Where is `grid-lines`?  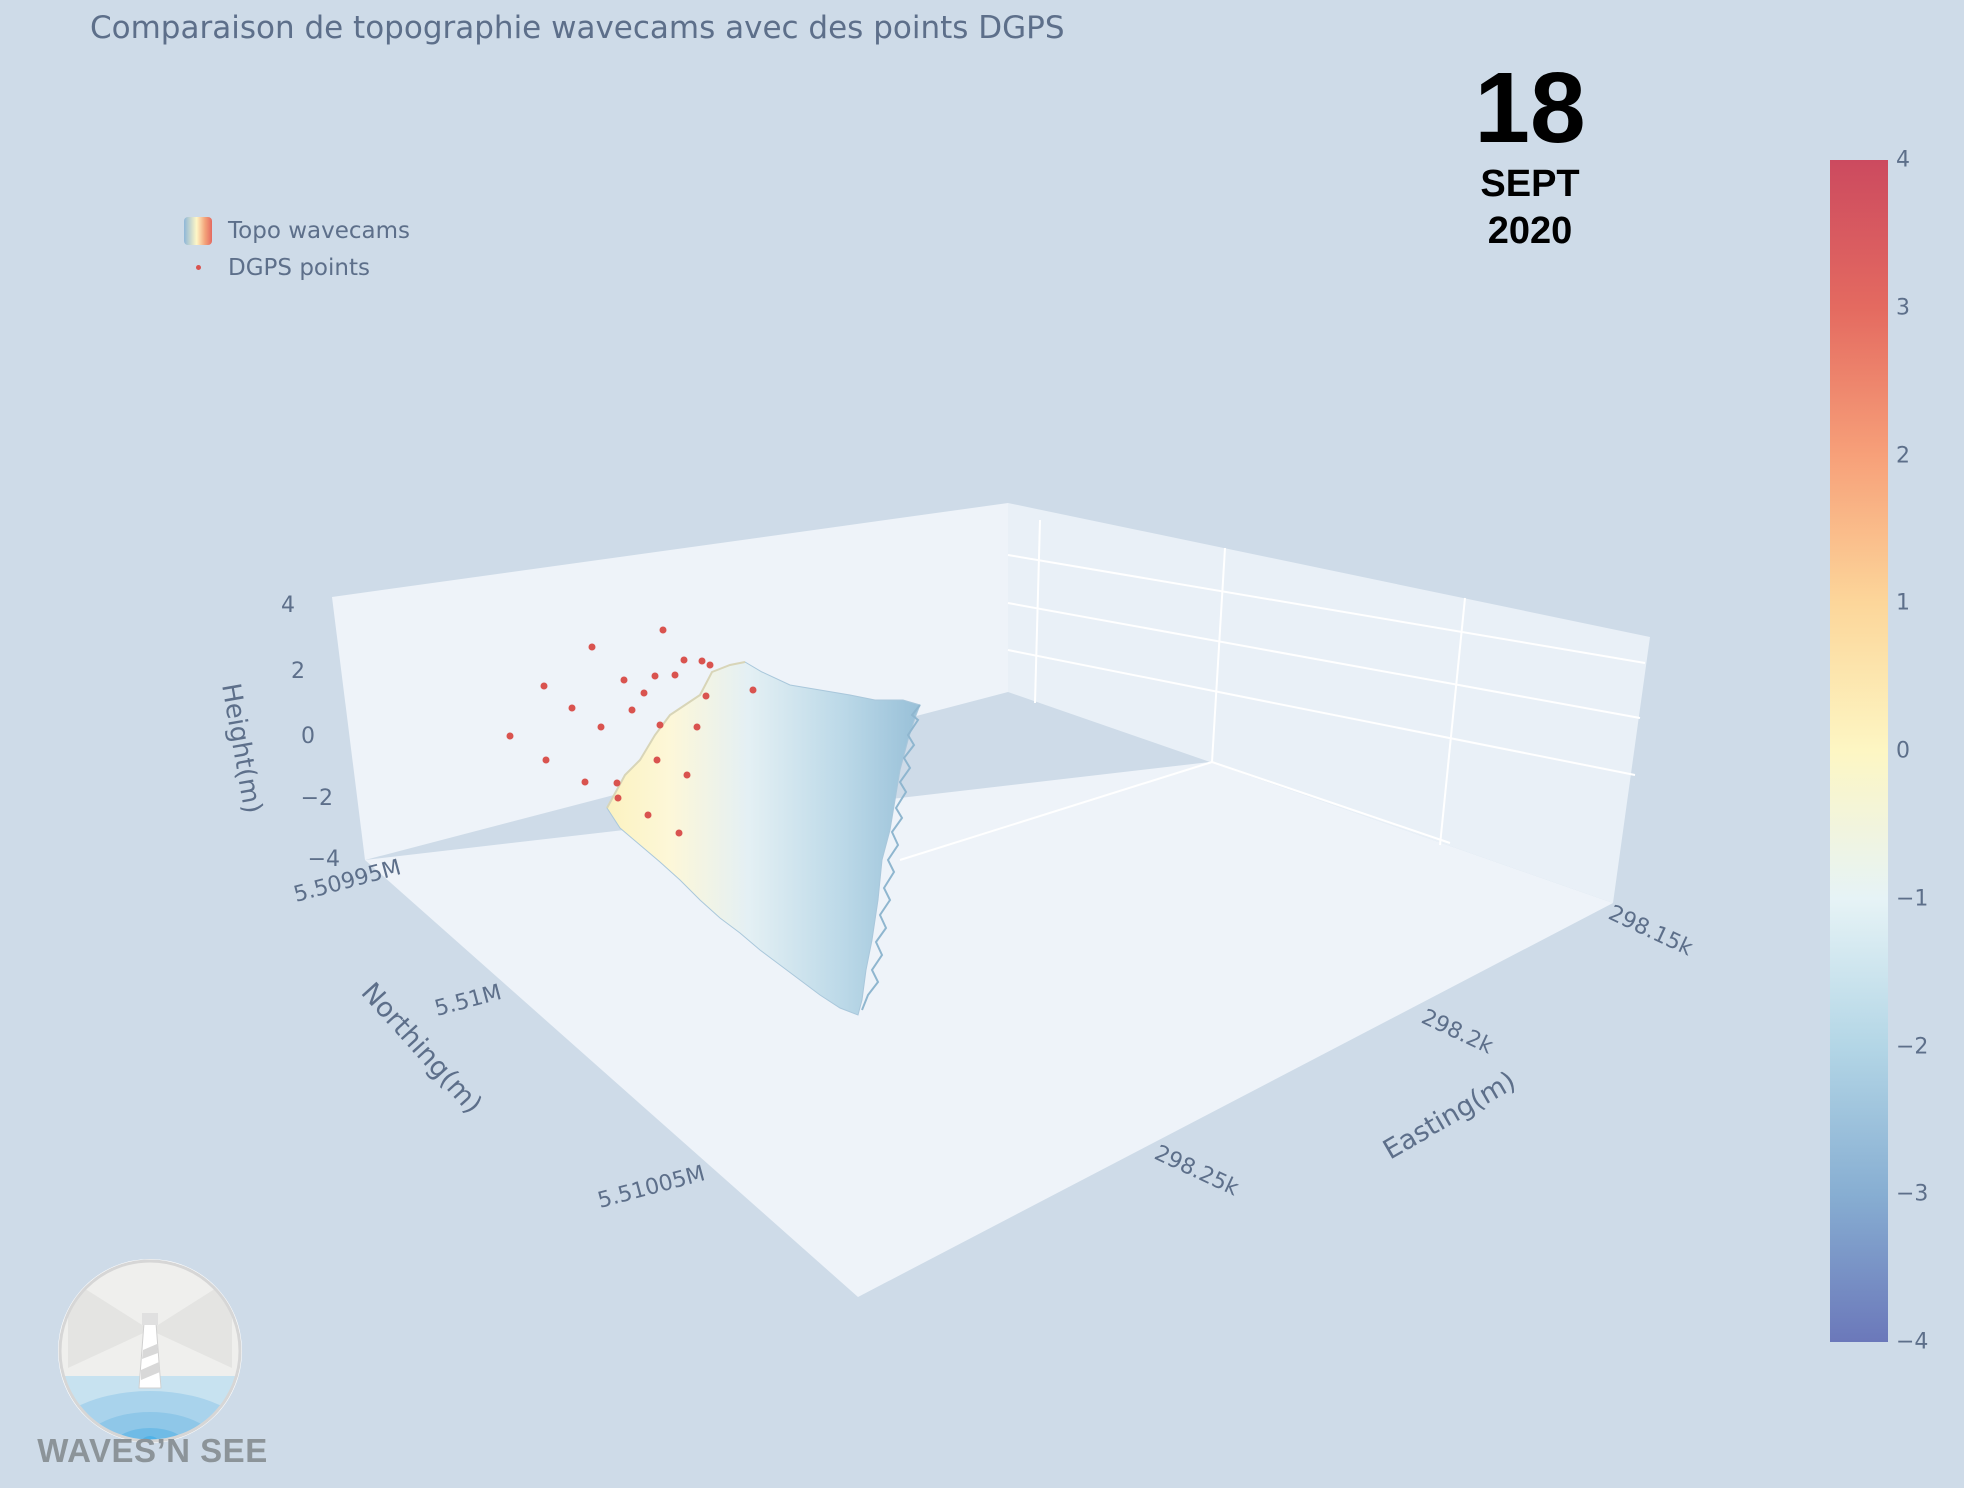
grid-lines is located at coordinates (1272, 690).